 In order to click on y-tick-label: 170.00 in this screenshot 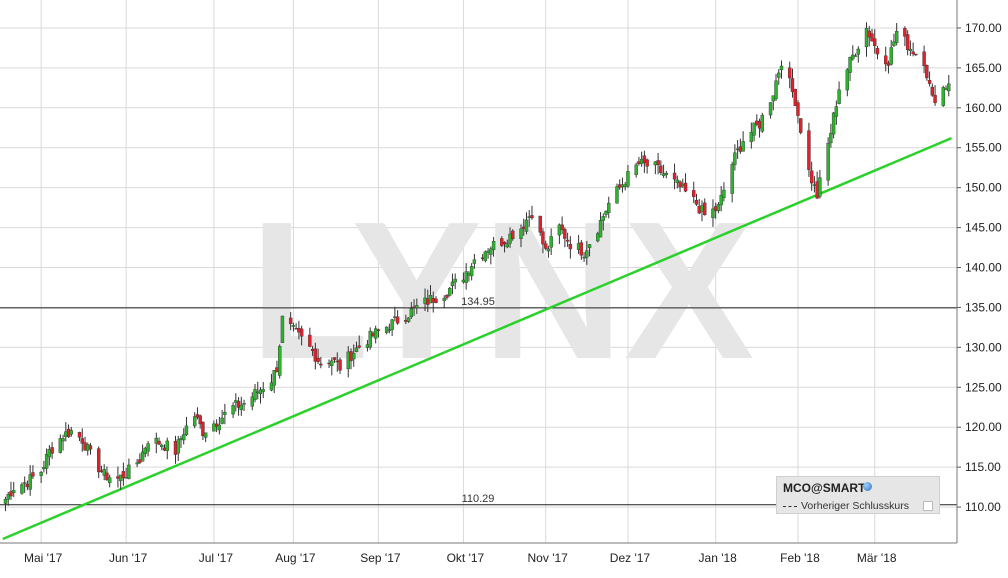, I will do `click(983, 28)`.